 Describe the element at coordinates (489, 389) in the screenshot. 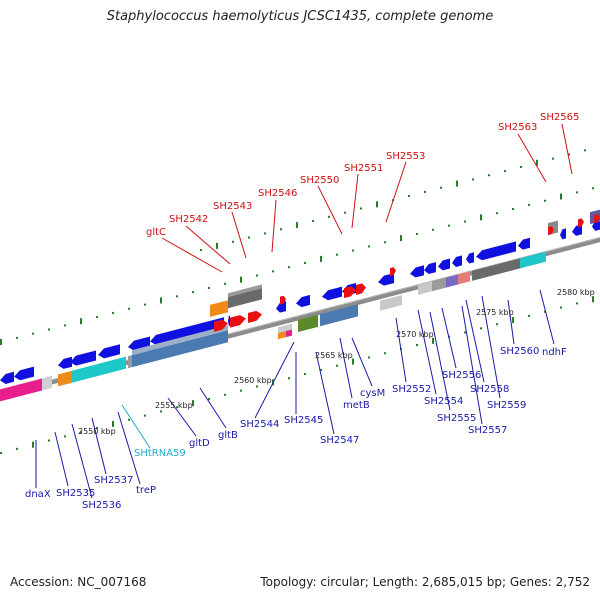

I see `gene-label-sh2558: SH2558` at that location.